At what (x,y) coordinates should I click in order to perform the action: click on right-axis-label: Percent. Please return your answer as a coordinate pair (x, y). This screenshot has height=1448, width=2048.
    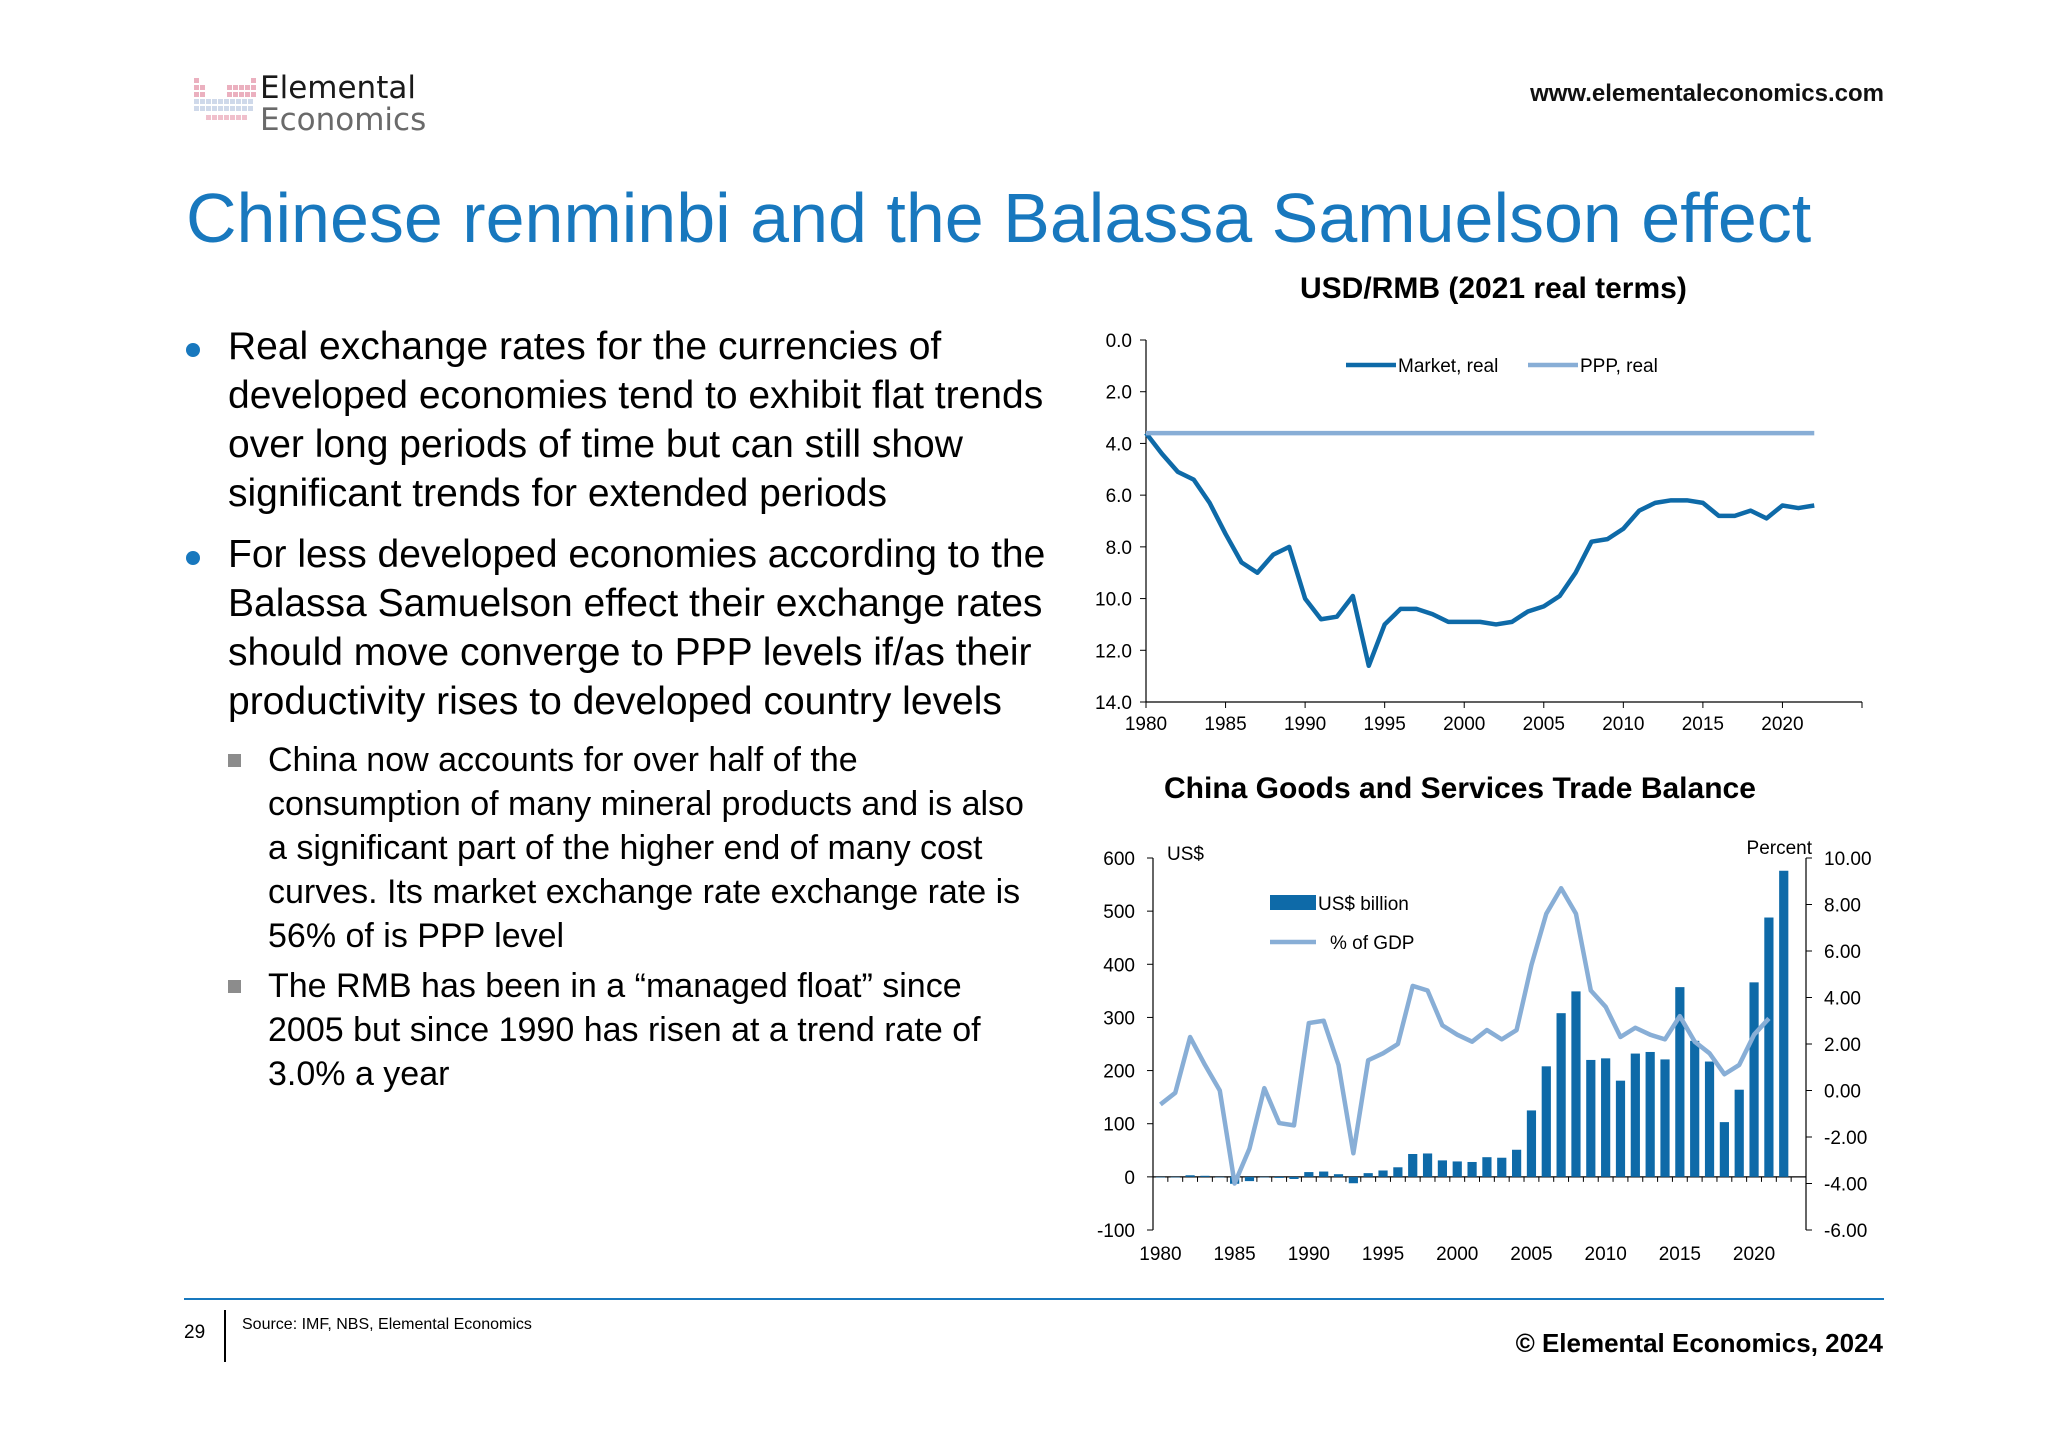
    Looking at the image, I should click on (1780, 848).